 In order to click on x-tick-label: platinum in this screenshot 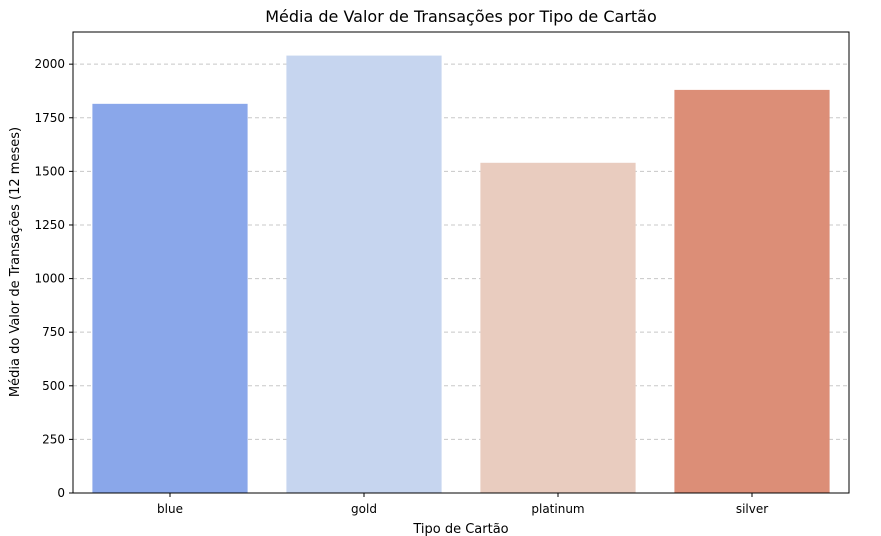, I will do `click(557, 509)`.